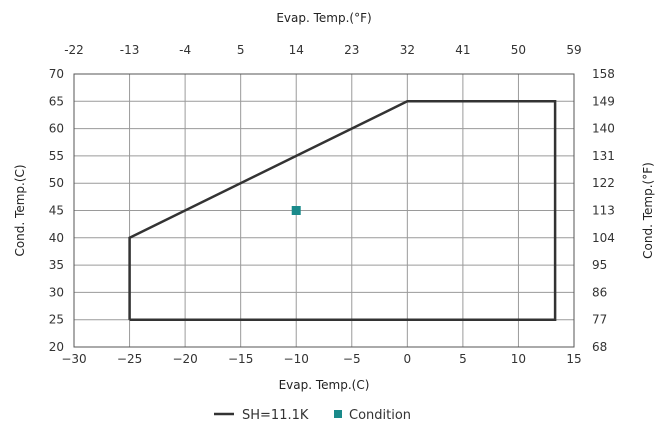  I want to click on x2-tick-label: 5, so click(241, 50).